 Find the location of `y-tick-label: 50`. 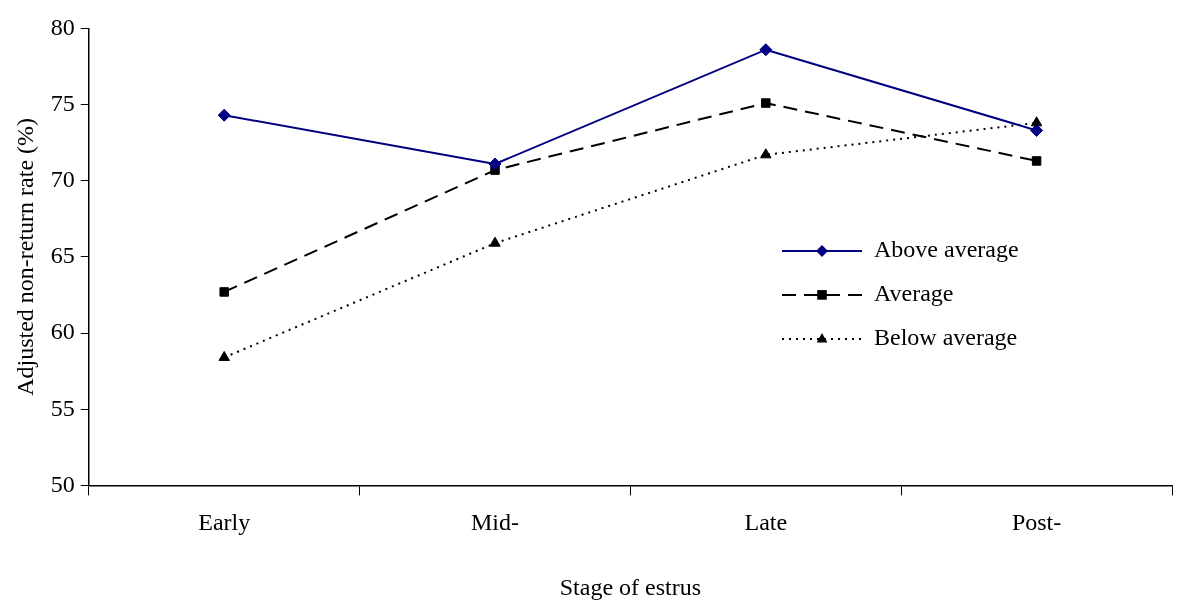

y-tick-label: 50 is located at coordinates (62, 483).